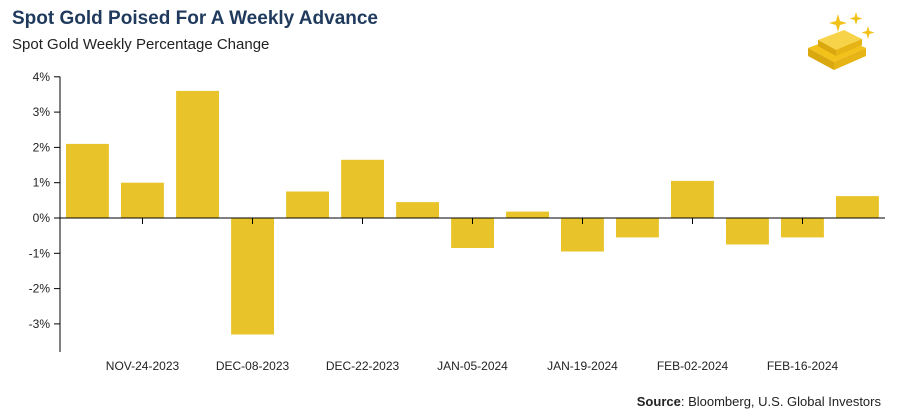 This screenshot has height=418, width=897. Describe the element at coordinates (692, 199) in the screenshot. I see `bar-FEB-02-2024` at that location.